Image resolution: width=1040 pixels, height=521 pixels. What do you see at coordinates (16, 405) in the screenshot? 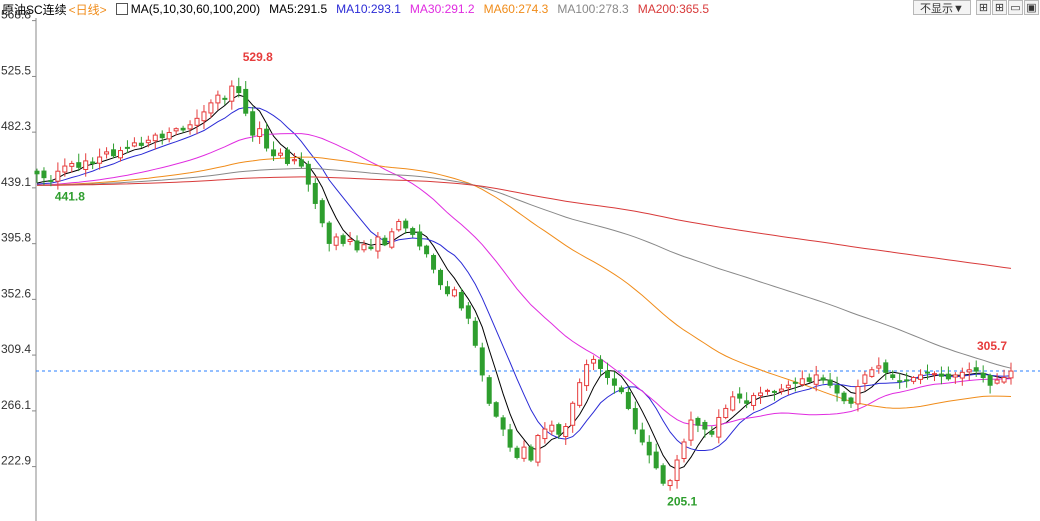
I see `y-tick-label: 266.1` at bounding box center [16, 405].